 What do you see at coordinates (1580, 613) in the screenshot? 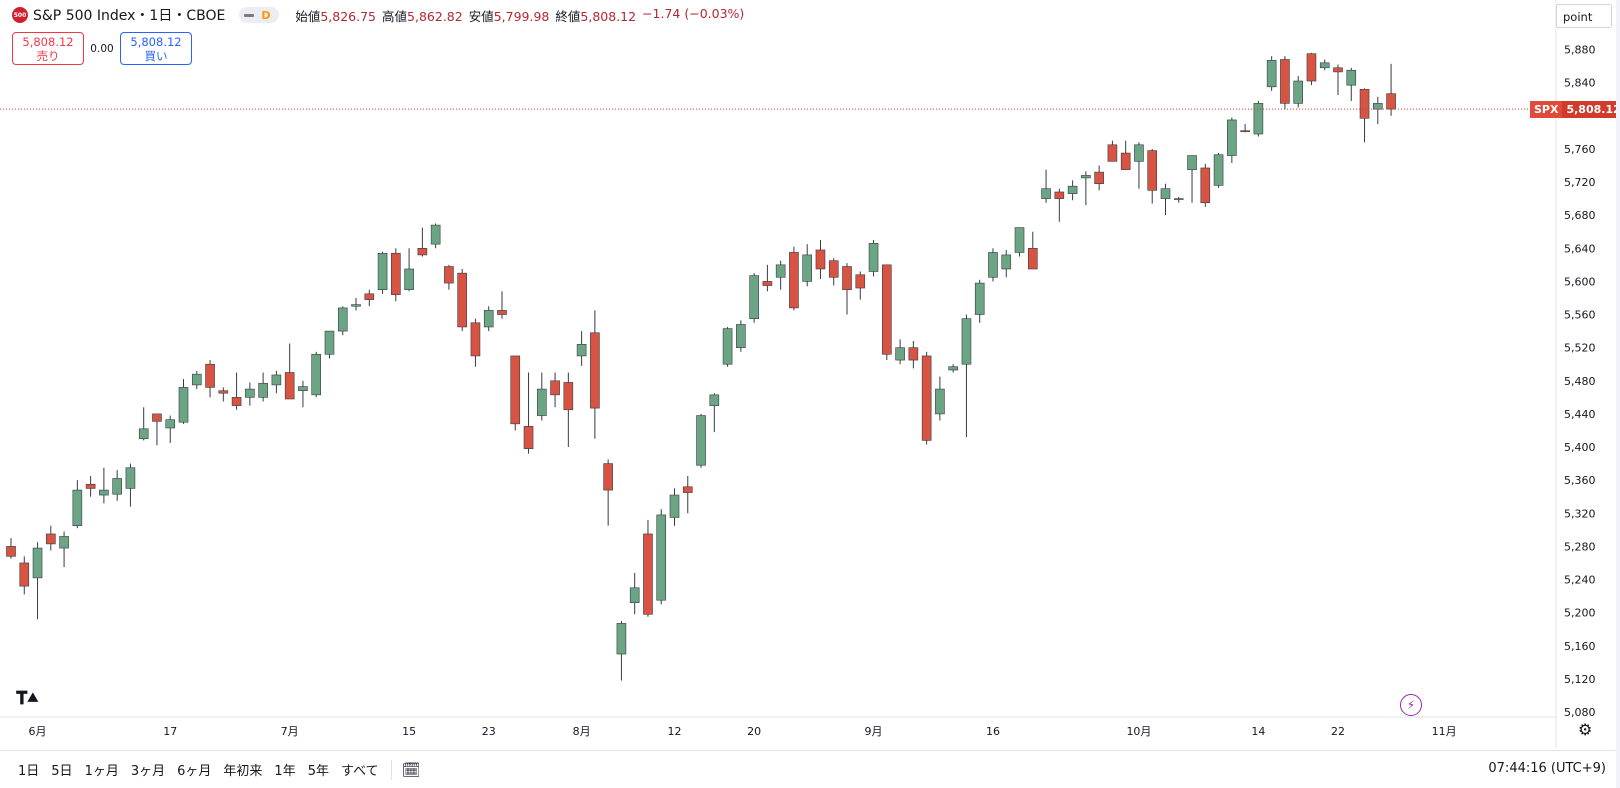
I see `y-tick-label: 5,200` at bounding box center [1580, 613].